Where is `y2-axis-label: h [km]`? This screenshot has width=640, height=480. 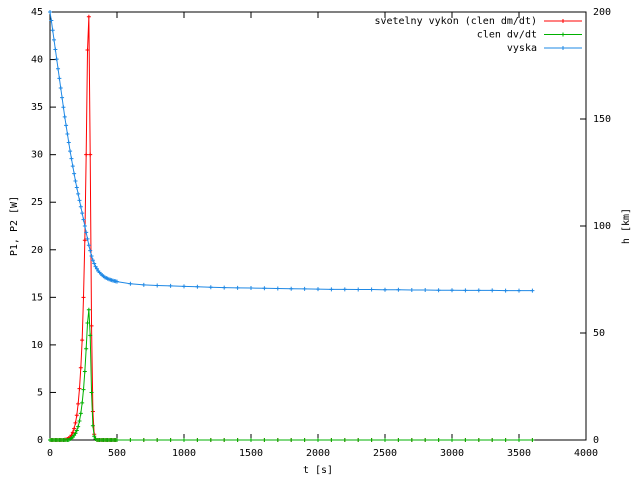
y2-axis-label: h [km] is located at coordinates (626, 226).